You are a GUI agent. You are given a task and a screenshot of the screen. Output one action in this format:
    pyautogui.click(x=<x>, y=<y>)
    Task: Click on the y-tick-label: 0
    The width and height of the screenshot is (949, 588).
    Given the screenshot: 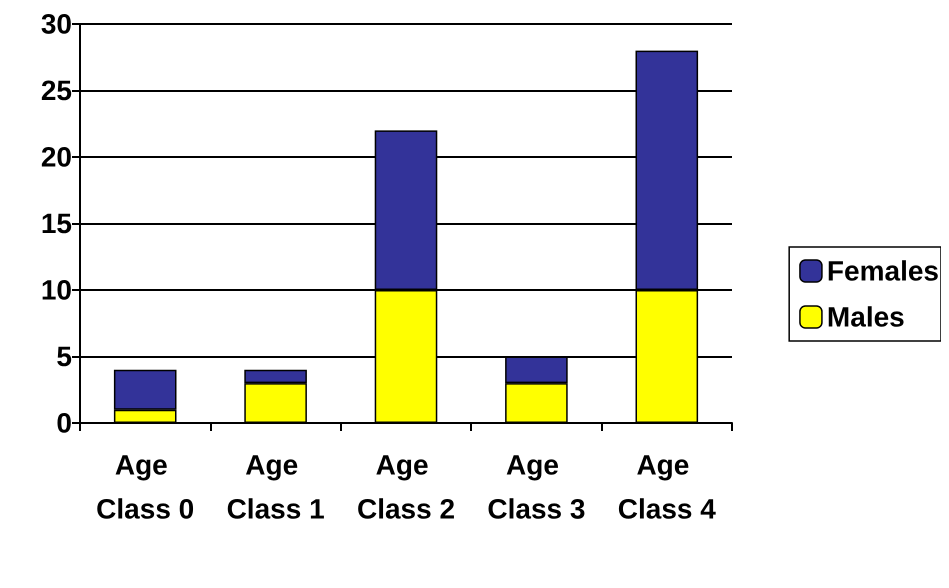 What is the action you would take?
    pyautogui.click(x=64, y=423)
    